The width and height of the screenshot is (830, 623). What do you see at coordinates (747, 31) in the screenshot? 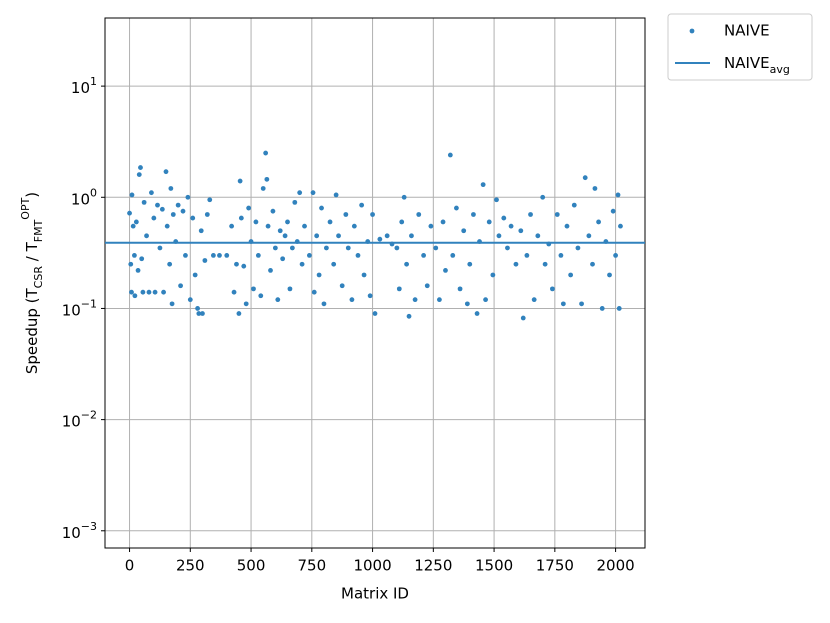
I see `legend-label: NAIVE` at bounding box center [747, 31].